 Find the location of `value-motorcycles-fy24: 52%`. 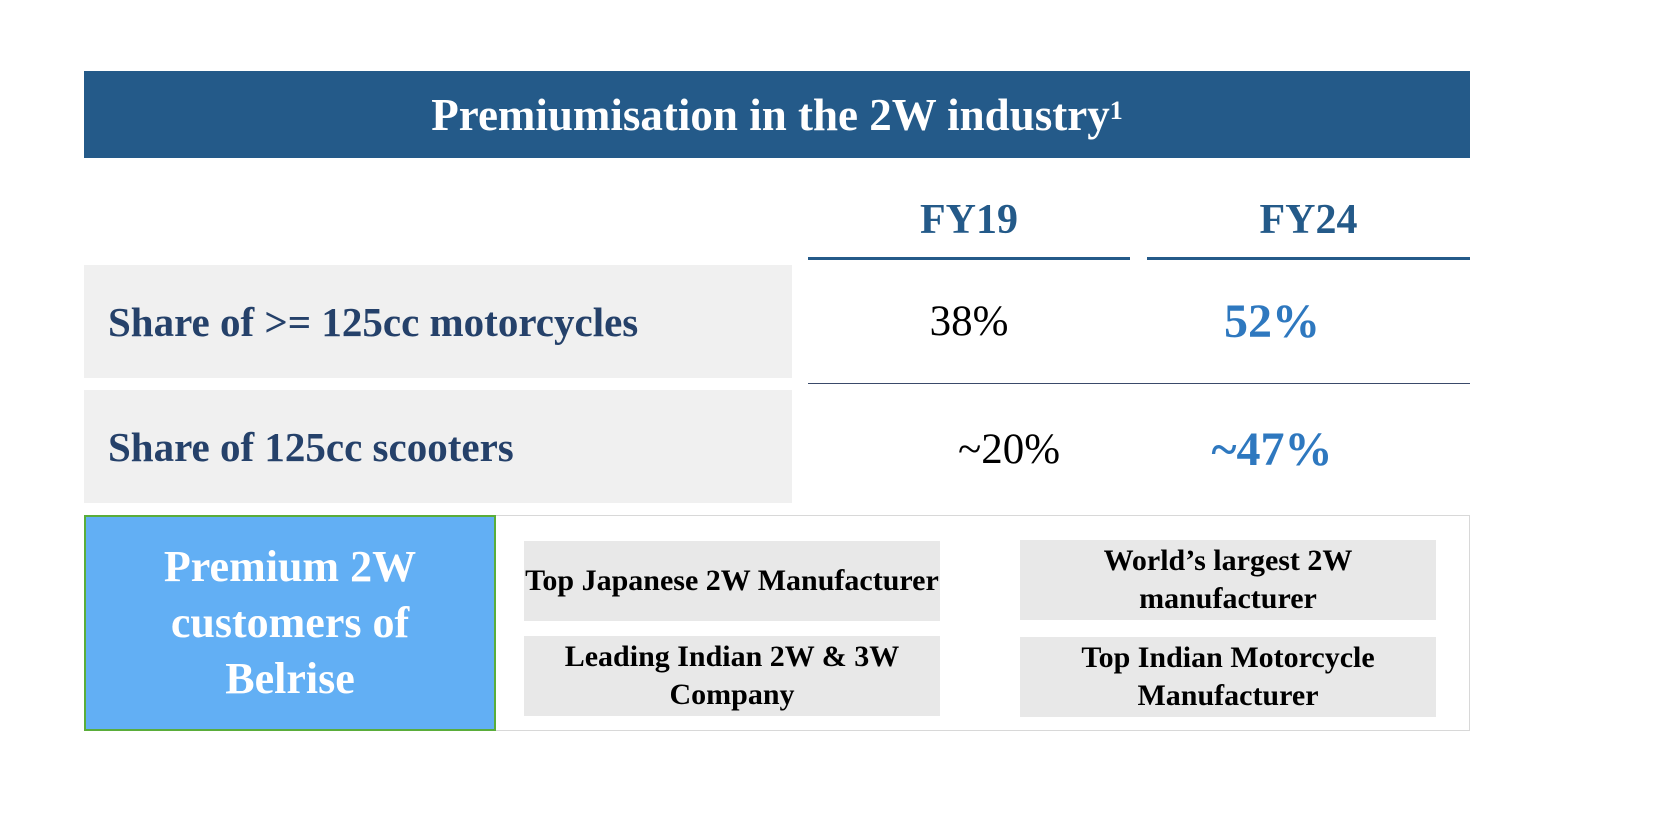

value-motorcycles-fy24: 52% is located at coordinates (1272, 321).